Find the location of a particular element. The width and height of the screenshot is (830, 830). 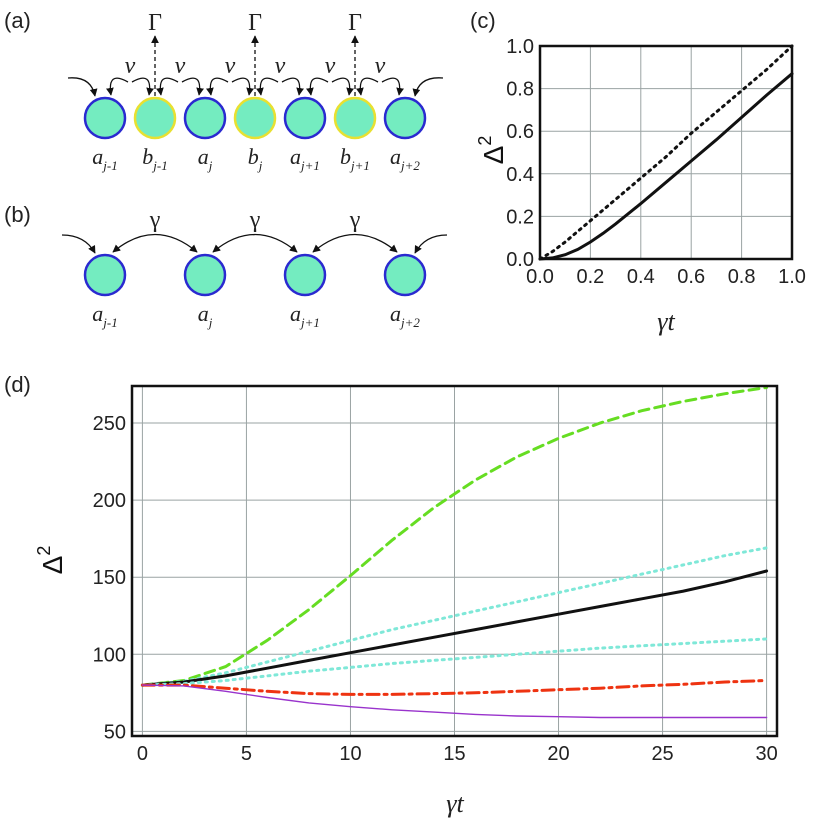

x-tick-label: 0.6 is located at coordinates (691, 277).